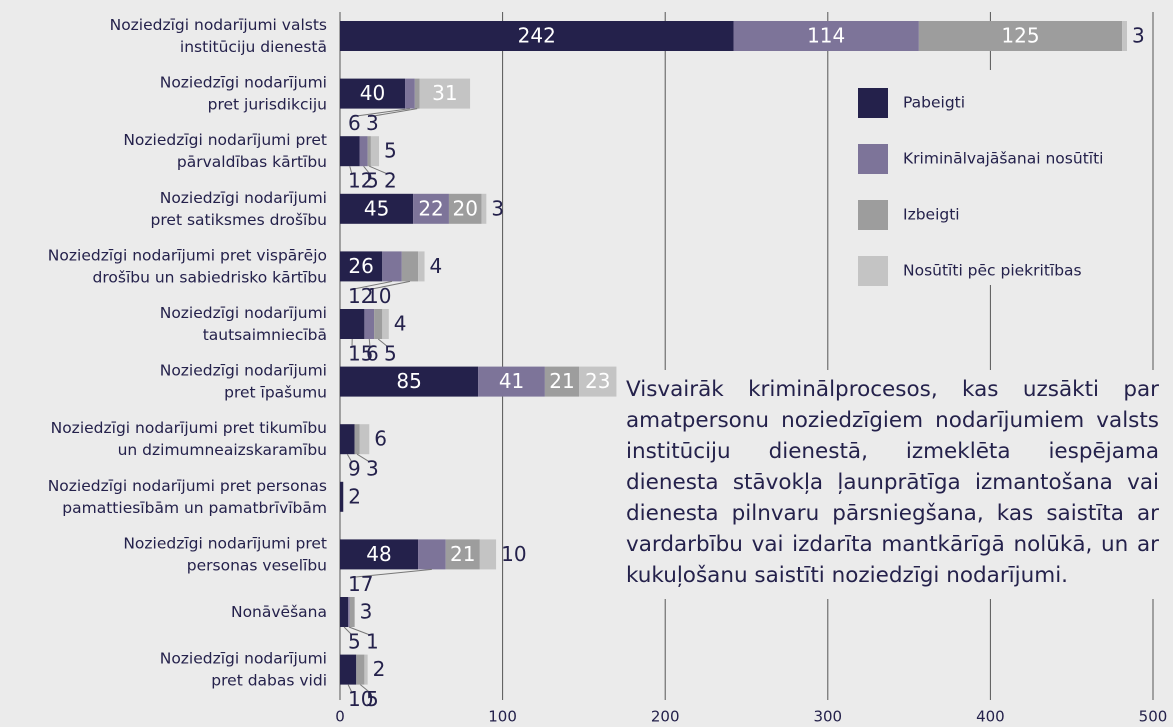  I want to click on category-line: pret jurisdikciju, so click(267, 104).